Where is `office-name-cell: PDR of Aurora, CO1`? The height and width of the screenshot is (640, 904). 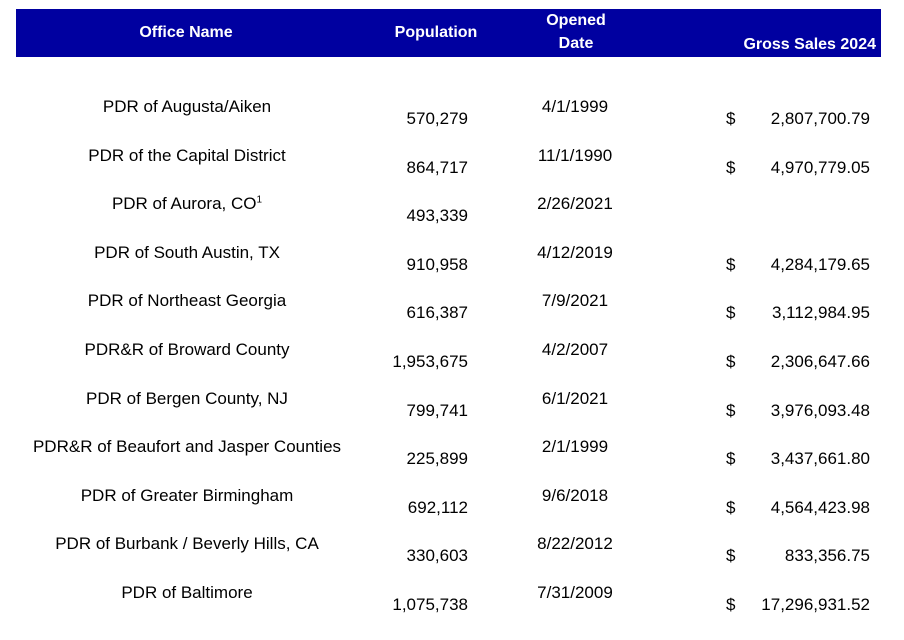
office-name-cell: PDR of Aurora, CO1 is located at coordinates (187, 204).